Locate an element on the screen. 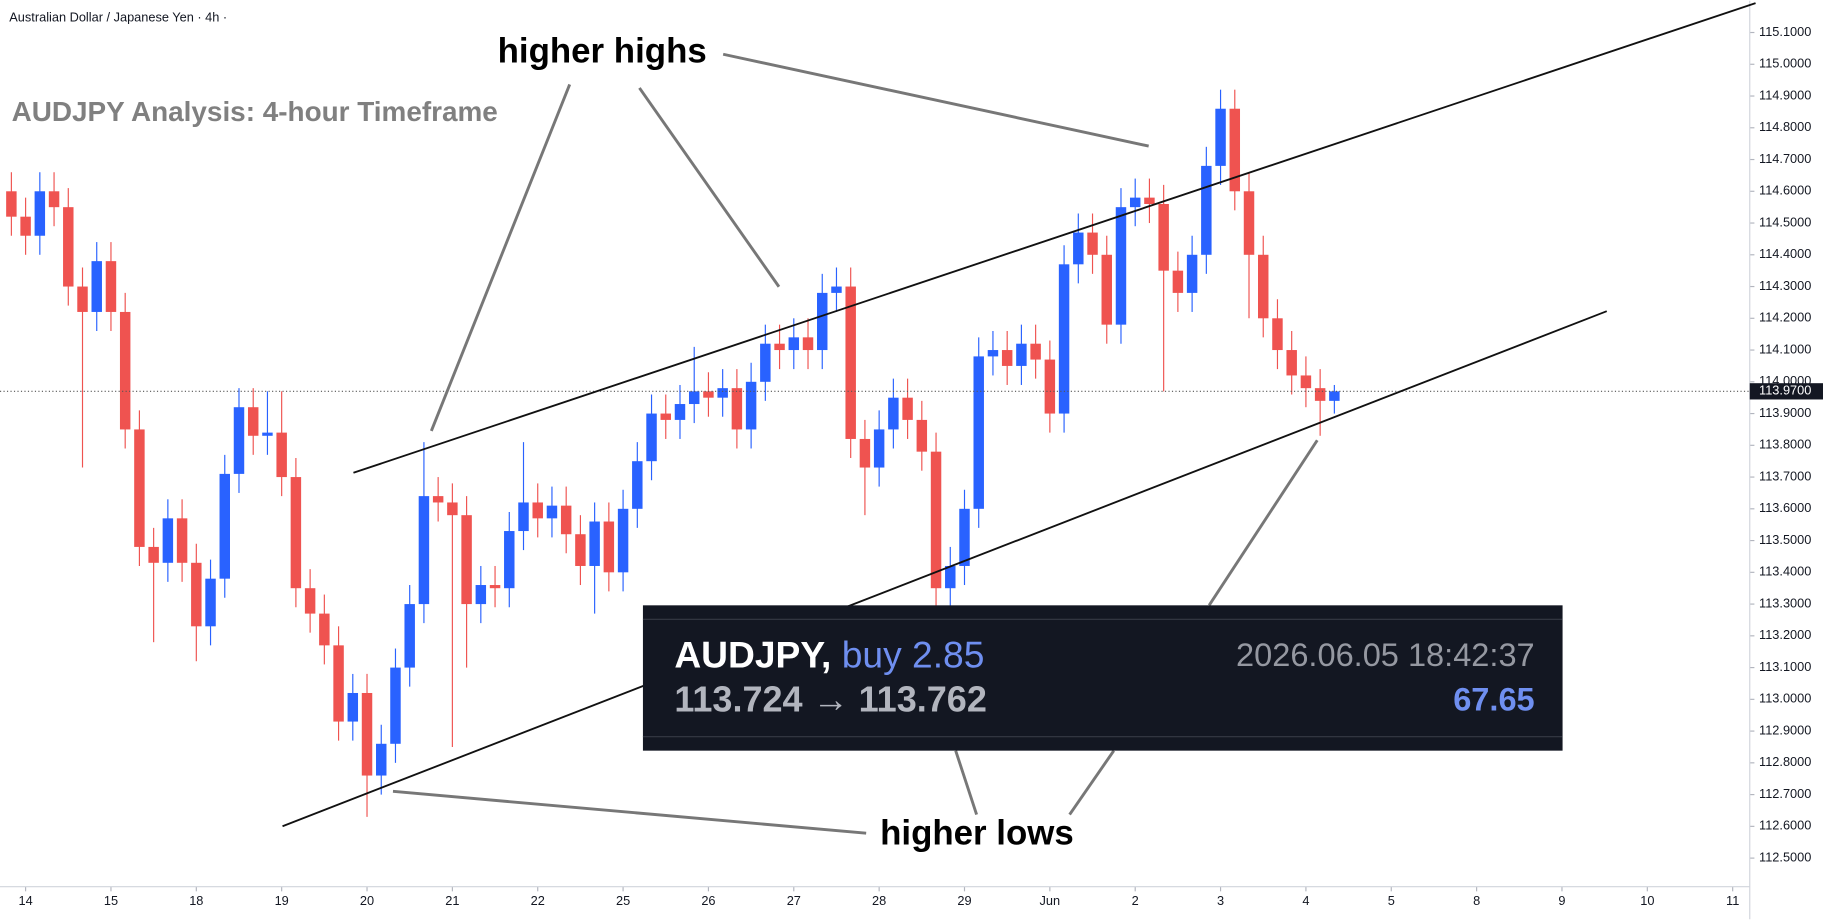 This screenshot has width=1823, height=920. y-tick-label: 114.6000 is located at coordinates (1785, 190).